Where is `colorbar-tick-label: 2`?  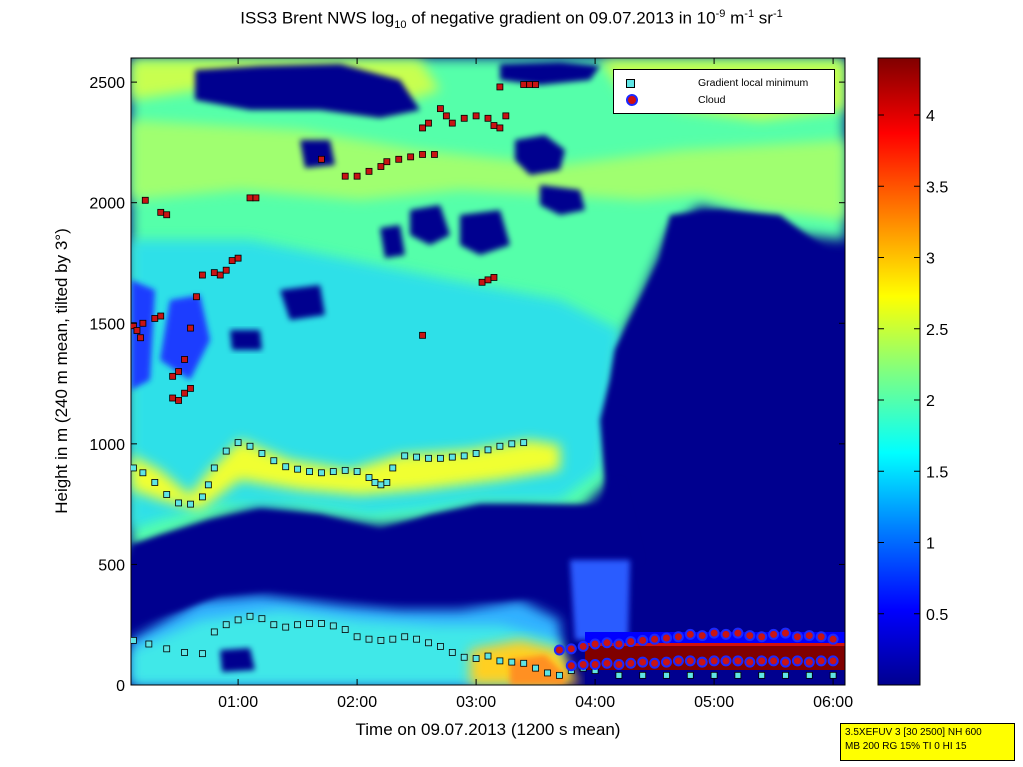
colorbar-tick-label: 2 is located at coordinates (930, 401).